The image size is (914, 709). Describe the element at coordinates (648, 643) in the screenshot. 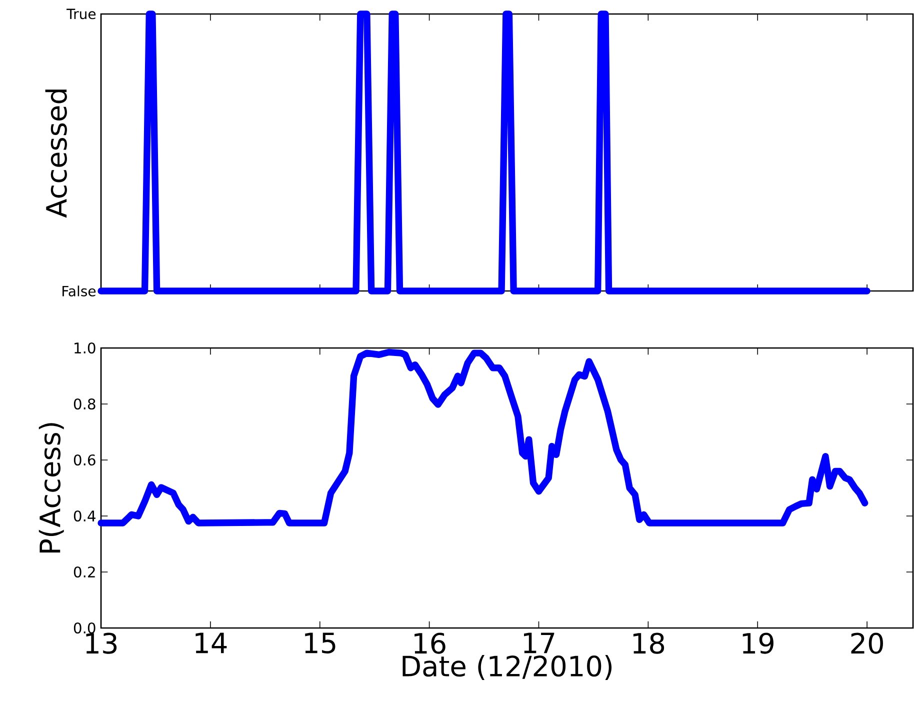

I see `x-tick-label: 18` at that location.